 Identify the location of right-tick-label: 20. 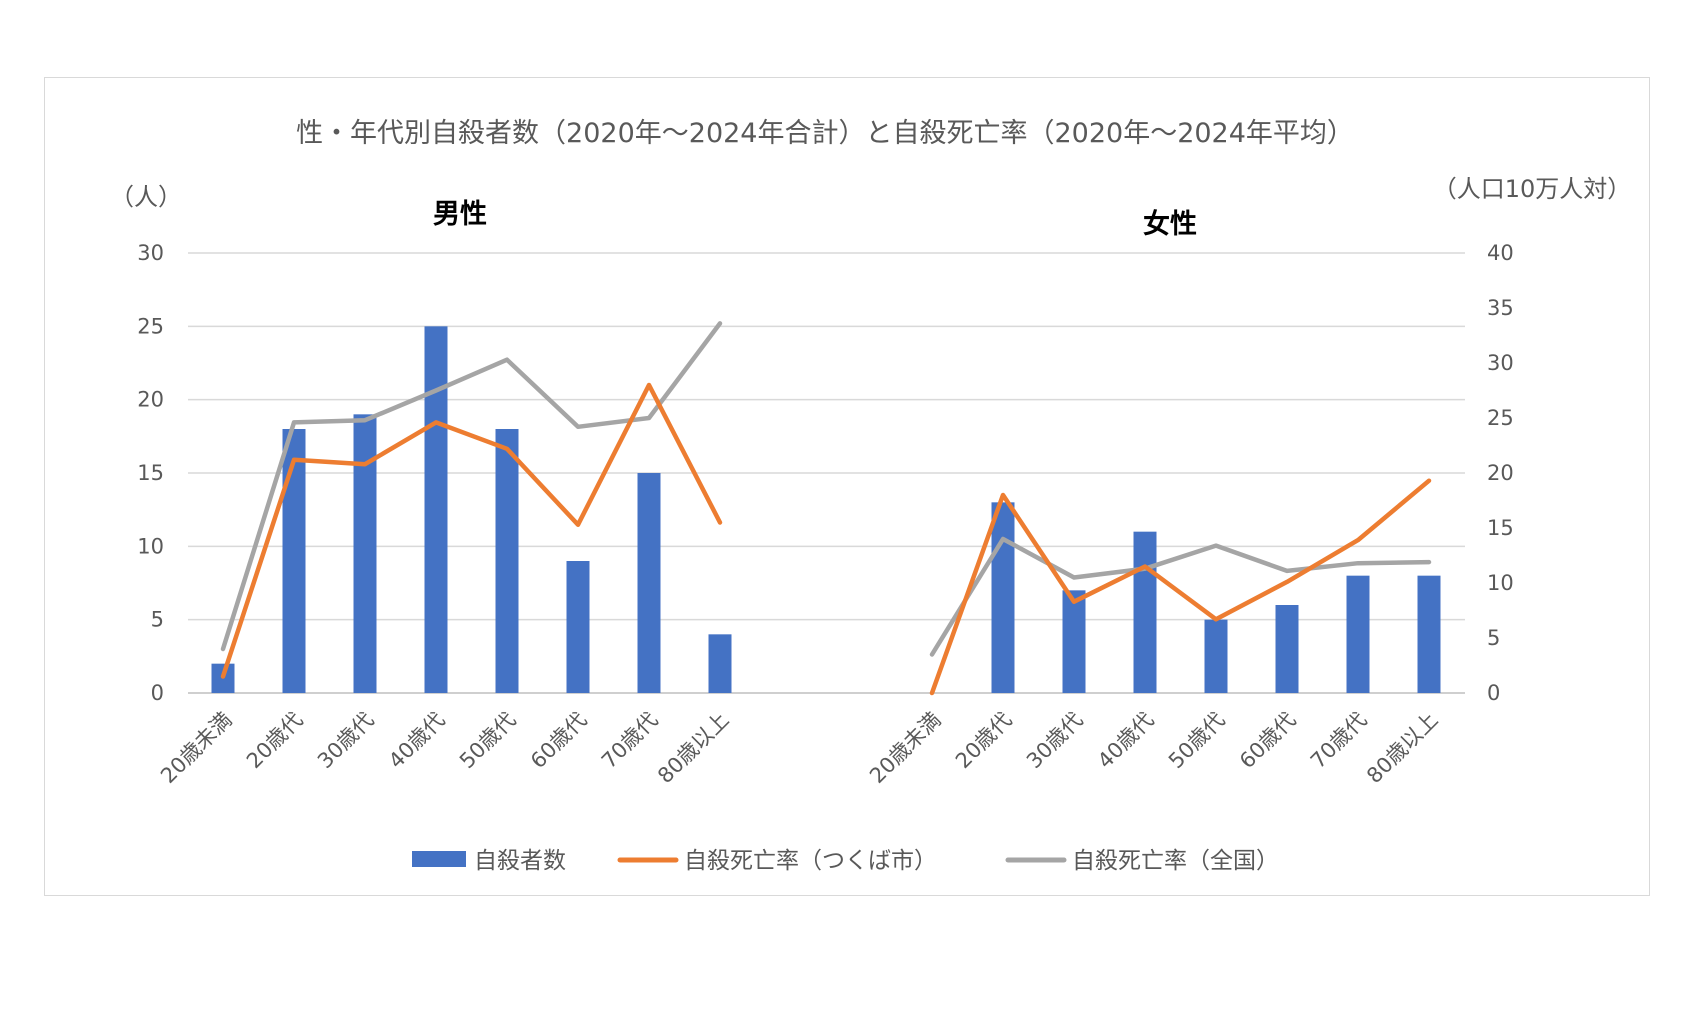
(1500, 473).